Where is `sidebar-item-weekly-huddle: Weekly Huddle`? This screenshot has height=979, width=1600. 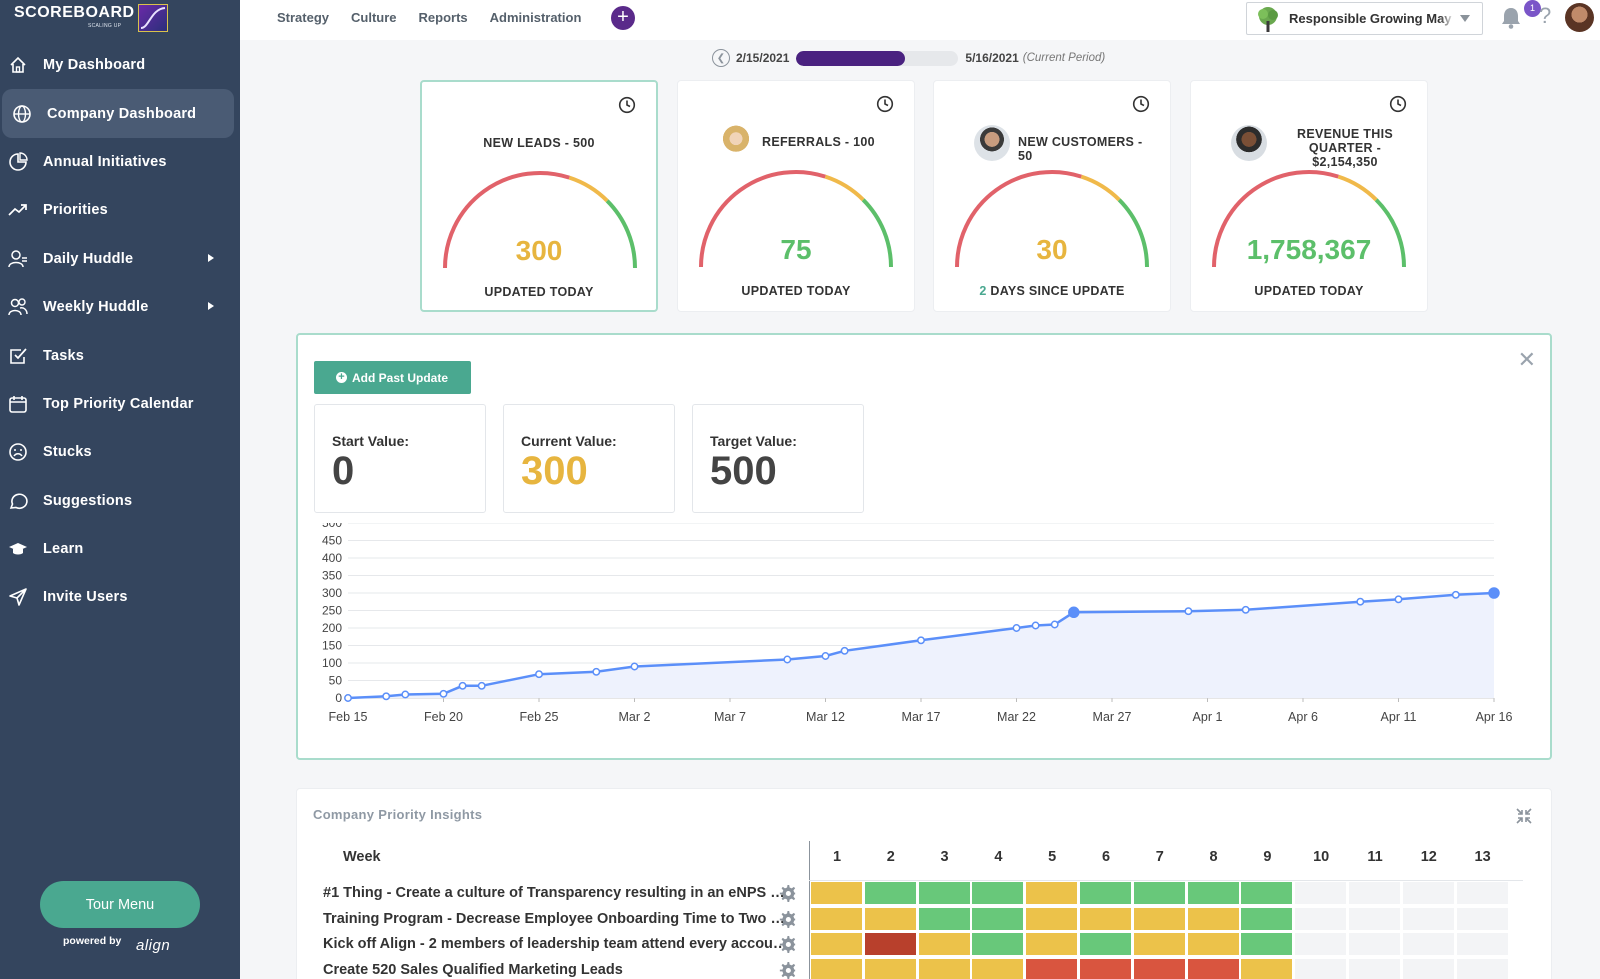
sidebar-item-weekly-huddle: Weekly Huddle is located at coordinates (120, 307).